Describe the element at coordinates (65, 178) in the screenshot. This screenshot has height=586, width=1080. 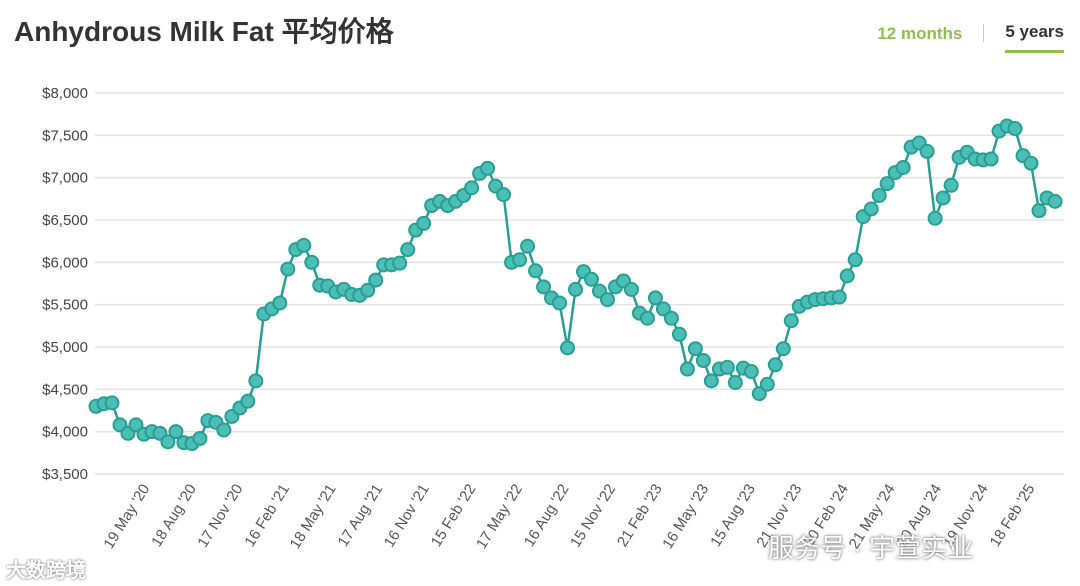
I see `y-tick-label: $7,000` at that location.